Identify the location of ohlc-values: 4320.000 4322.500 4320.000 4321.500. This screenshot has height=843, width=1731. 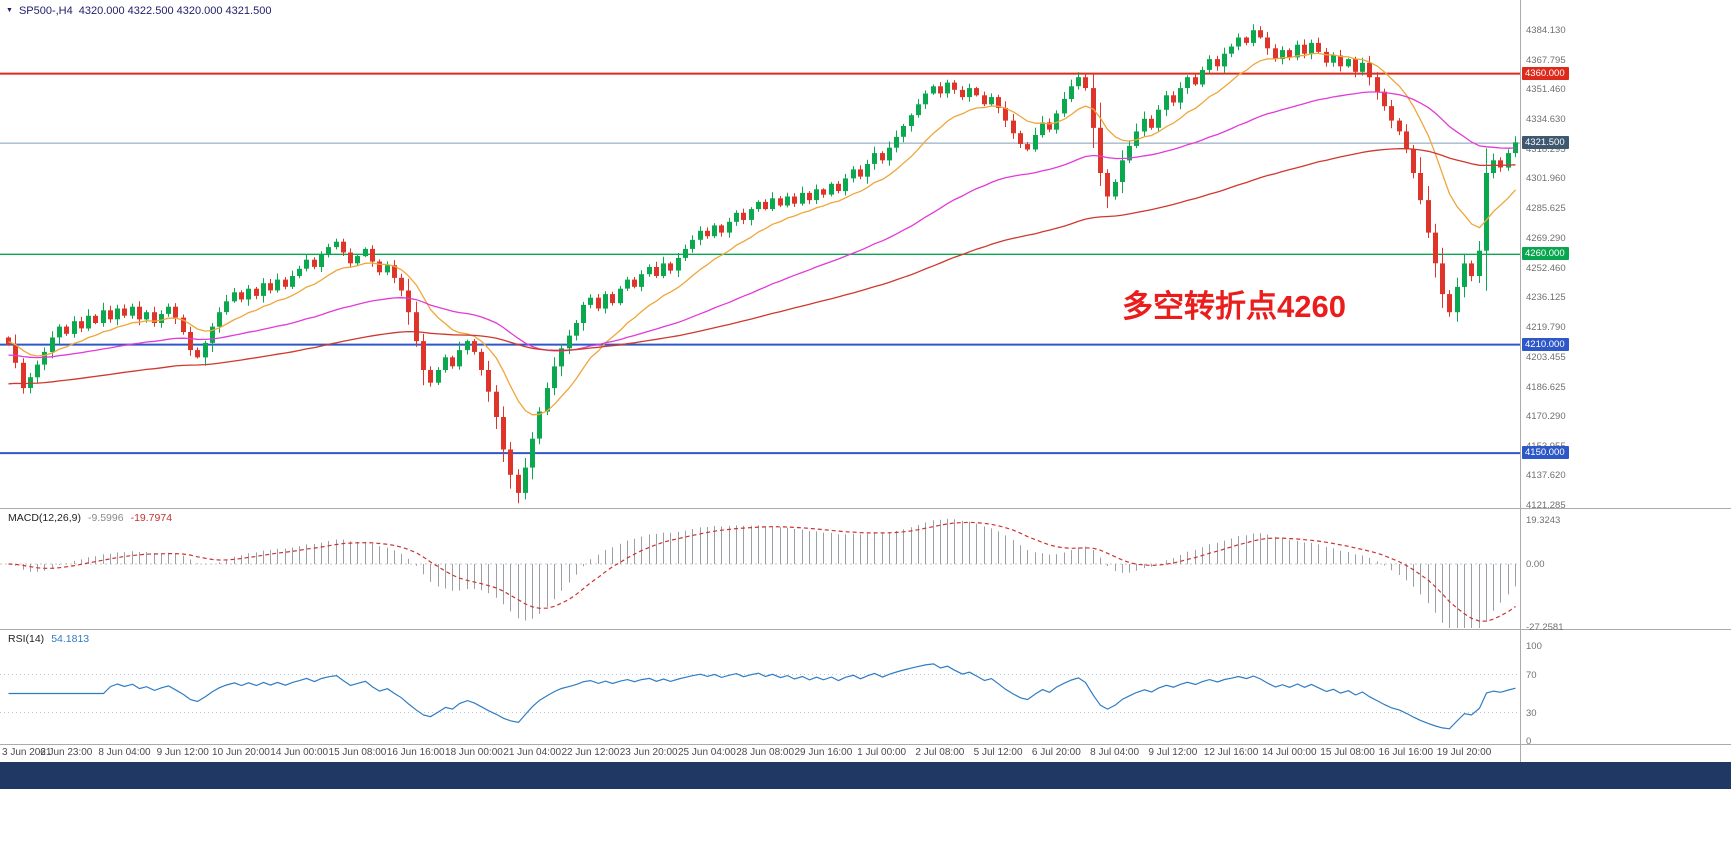
(175, 11).